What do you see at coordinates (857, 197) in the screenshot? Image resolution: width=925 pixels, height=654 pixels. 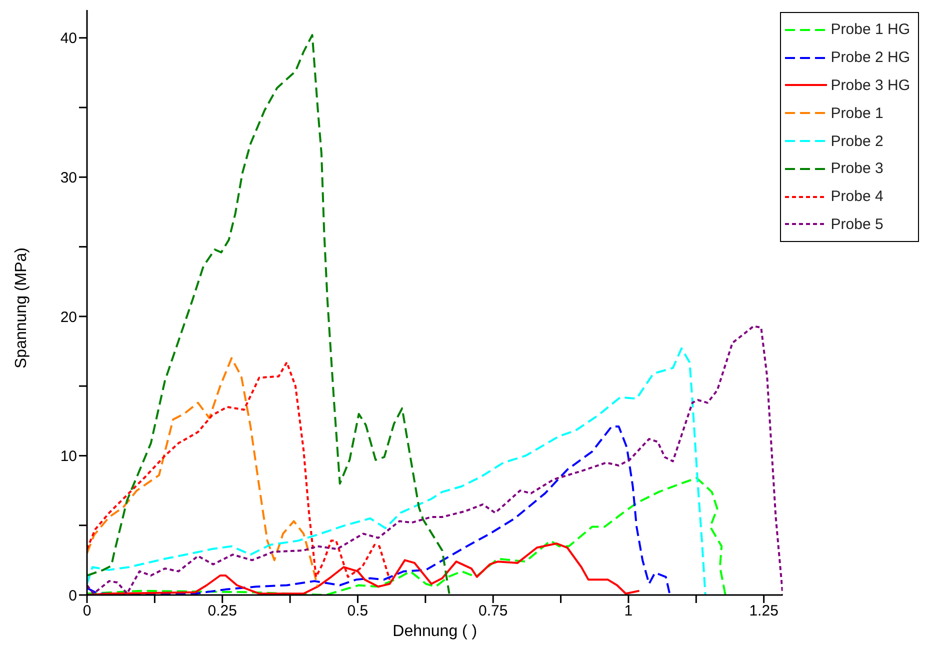 I see `legend-label: Probe 4` at bounding box center [857, 197].